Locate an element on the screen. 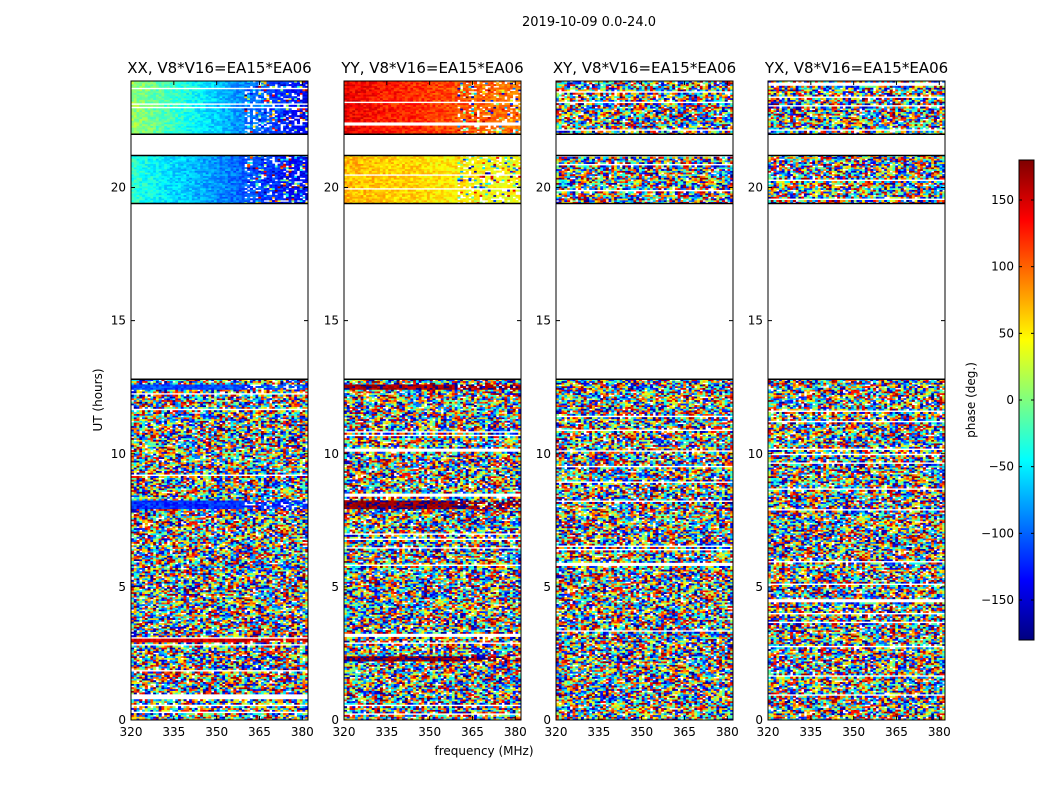 The width and height of the screenshot is (1050, 805). panel-title: YX, V8*V16=EA15*EA06 is located at coordinates (856, 68).